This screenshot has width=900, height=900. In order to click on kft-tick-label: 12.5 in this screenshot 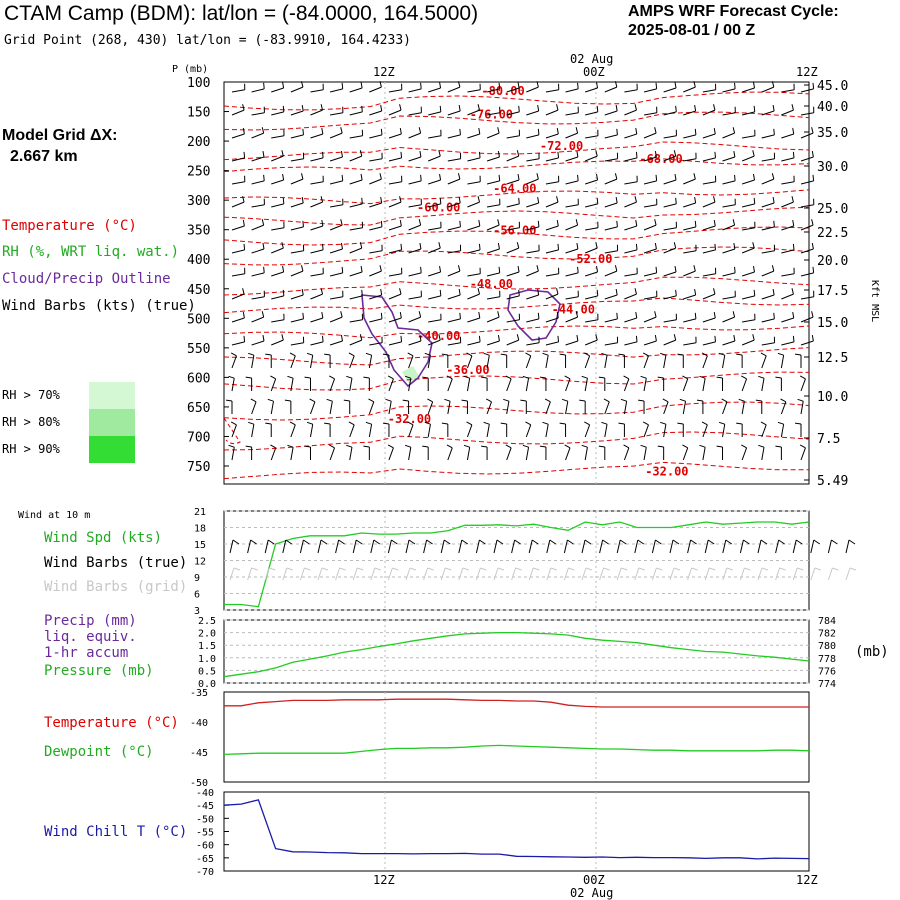, I will do `click(832, 358)`.